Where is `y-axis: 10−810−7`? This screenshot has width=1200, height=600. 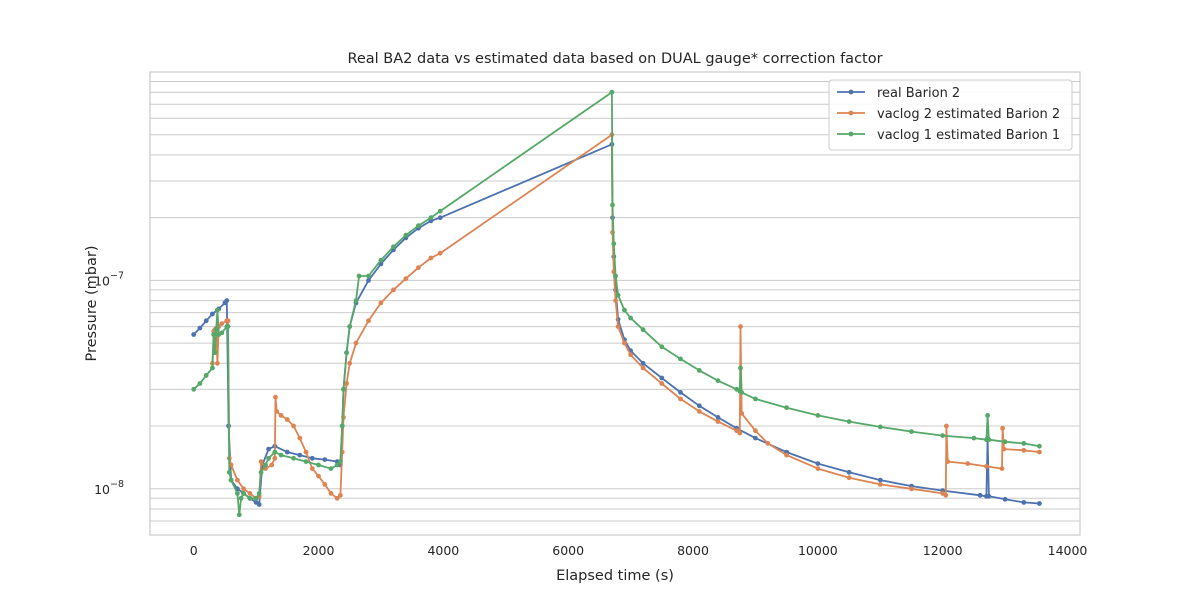
y-axis: 10−810−7 is located at coordinates (109, 383).